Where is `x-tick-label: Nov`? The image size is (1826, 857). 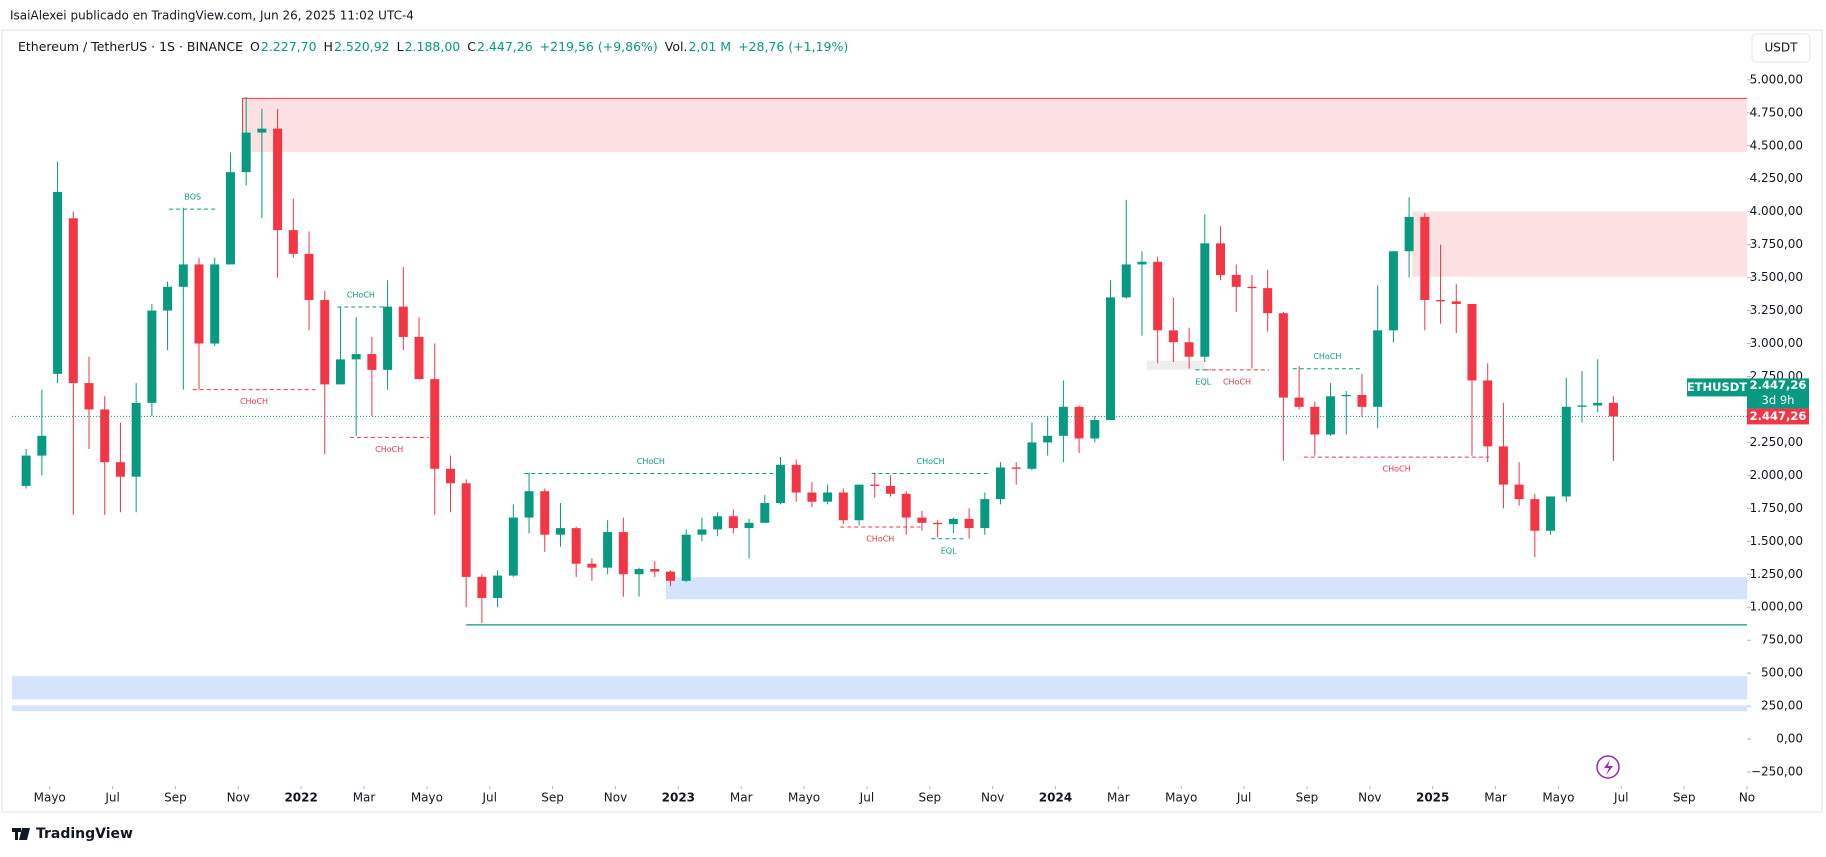 x-tick-label: Nov is located at coordinates (992, 798).